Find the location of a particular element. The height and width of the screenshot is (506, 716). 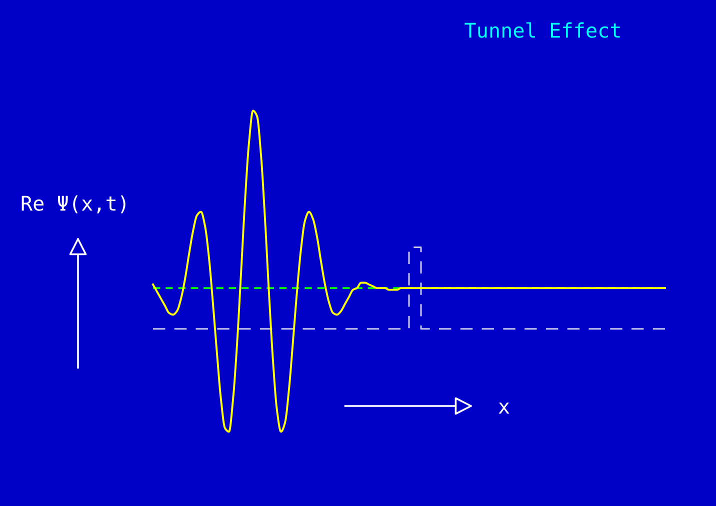

x-axis-title: x is located at coordinates (504, 408).